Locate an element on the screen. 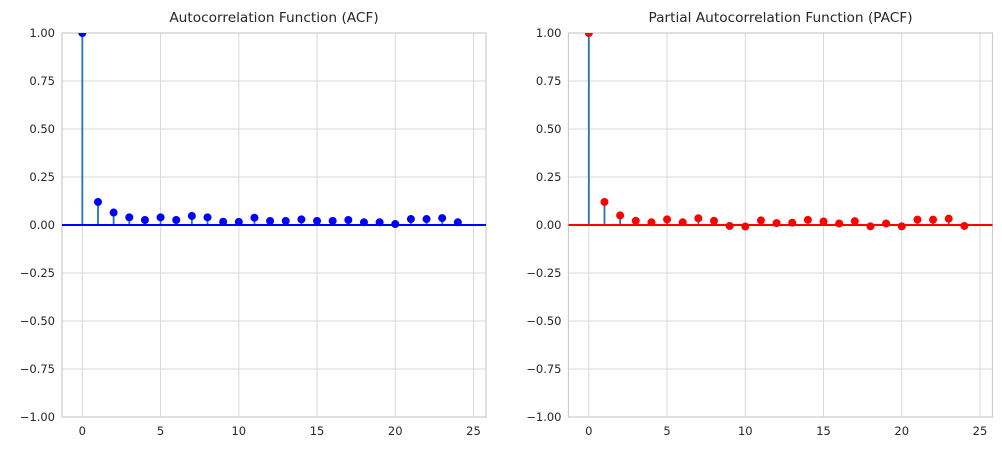 The height and width of the screenshot is (451, 1002). chart-title: Partial Autocorrelation Function (PACF) is located at coordinates (780, 18).